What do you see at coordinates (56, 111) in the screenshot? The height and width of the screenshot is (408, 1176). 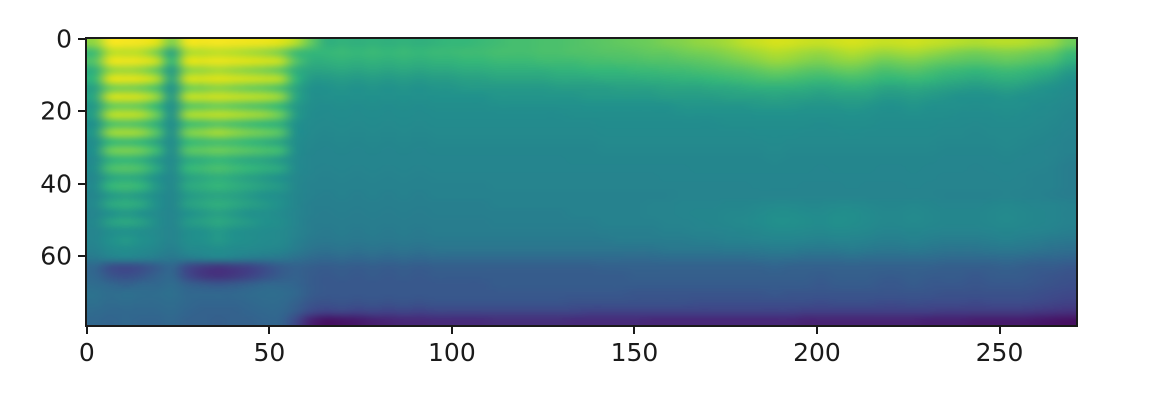 I see `y-tick-label: 20` at bounding box center [56, 111].